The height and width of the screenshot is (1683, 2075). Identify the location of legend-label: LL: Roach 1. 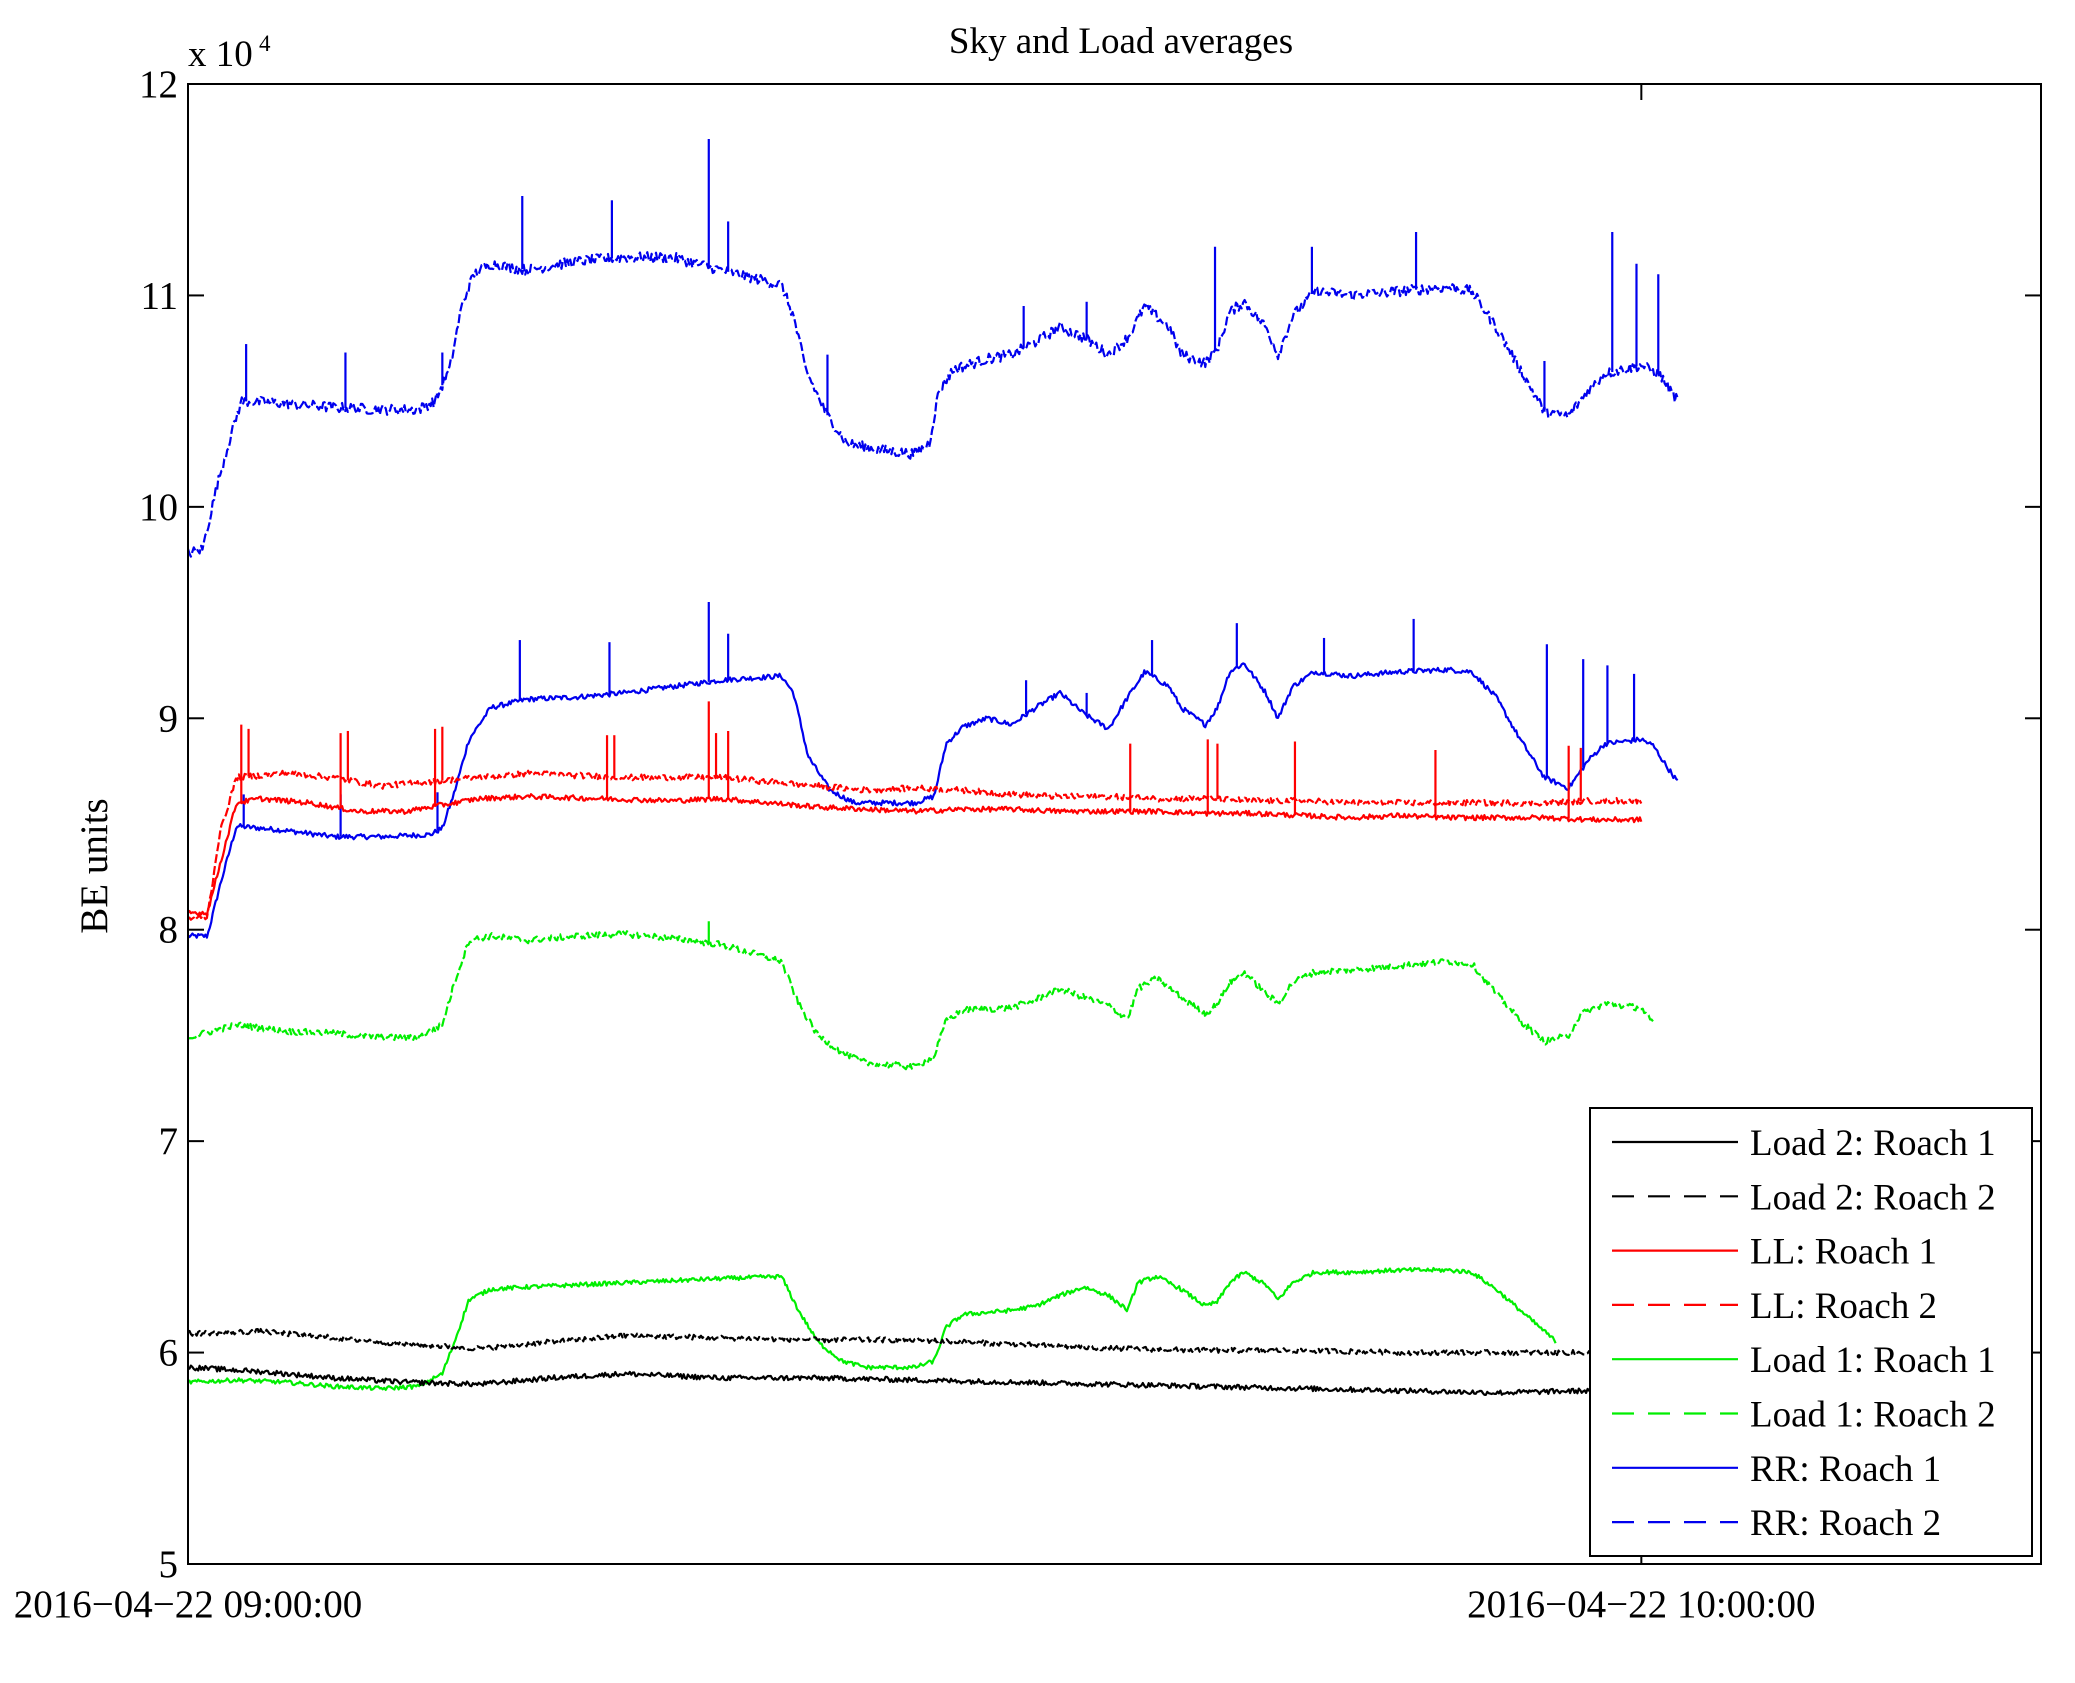
(1843, 1252).